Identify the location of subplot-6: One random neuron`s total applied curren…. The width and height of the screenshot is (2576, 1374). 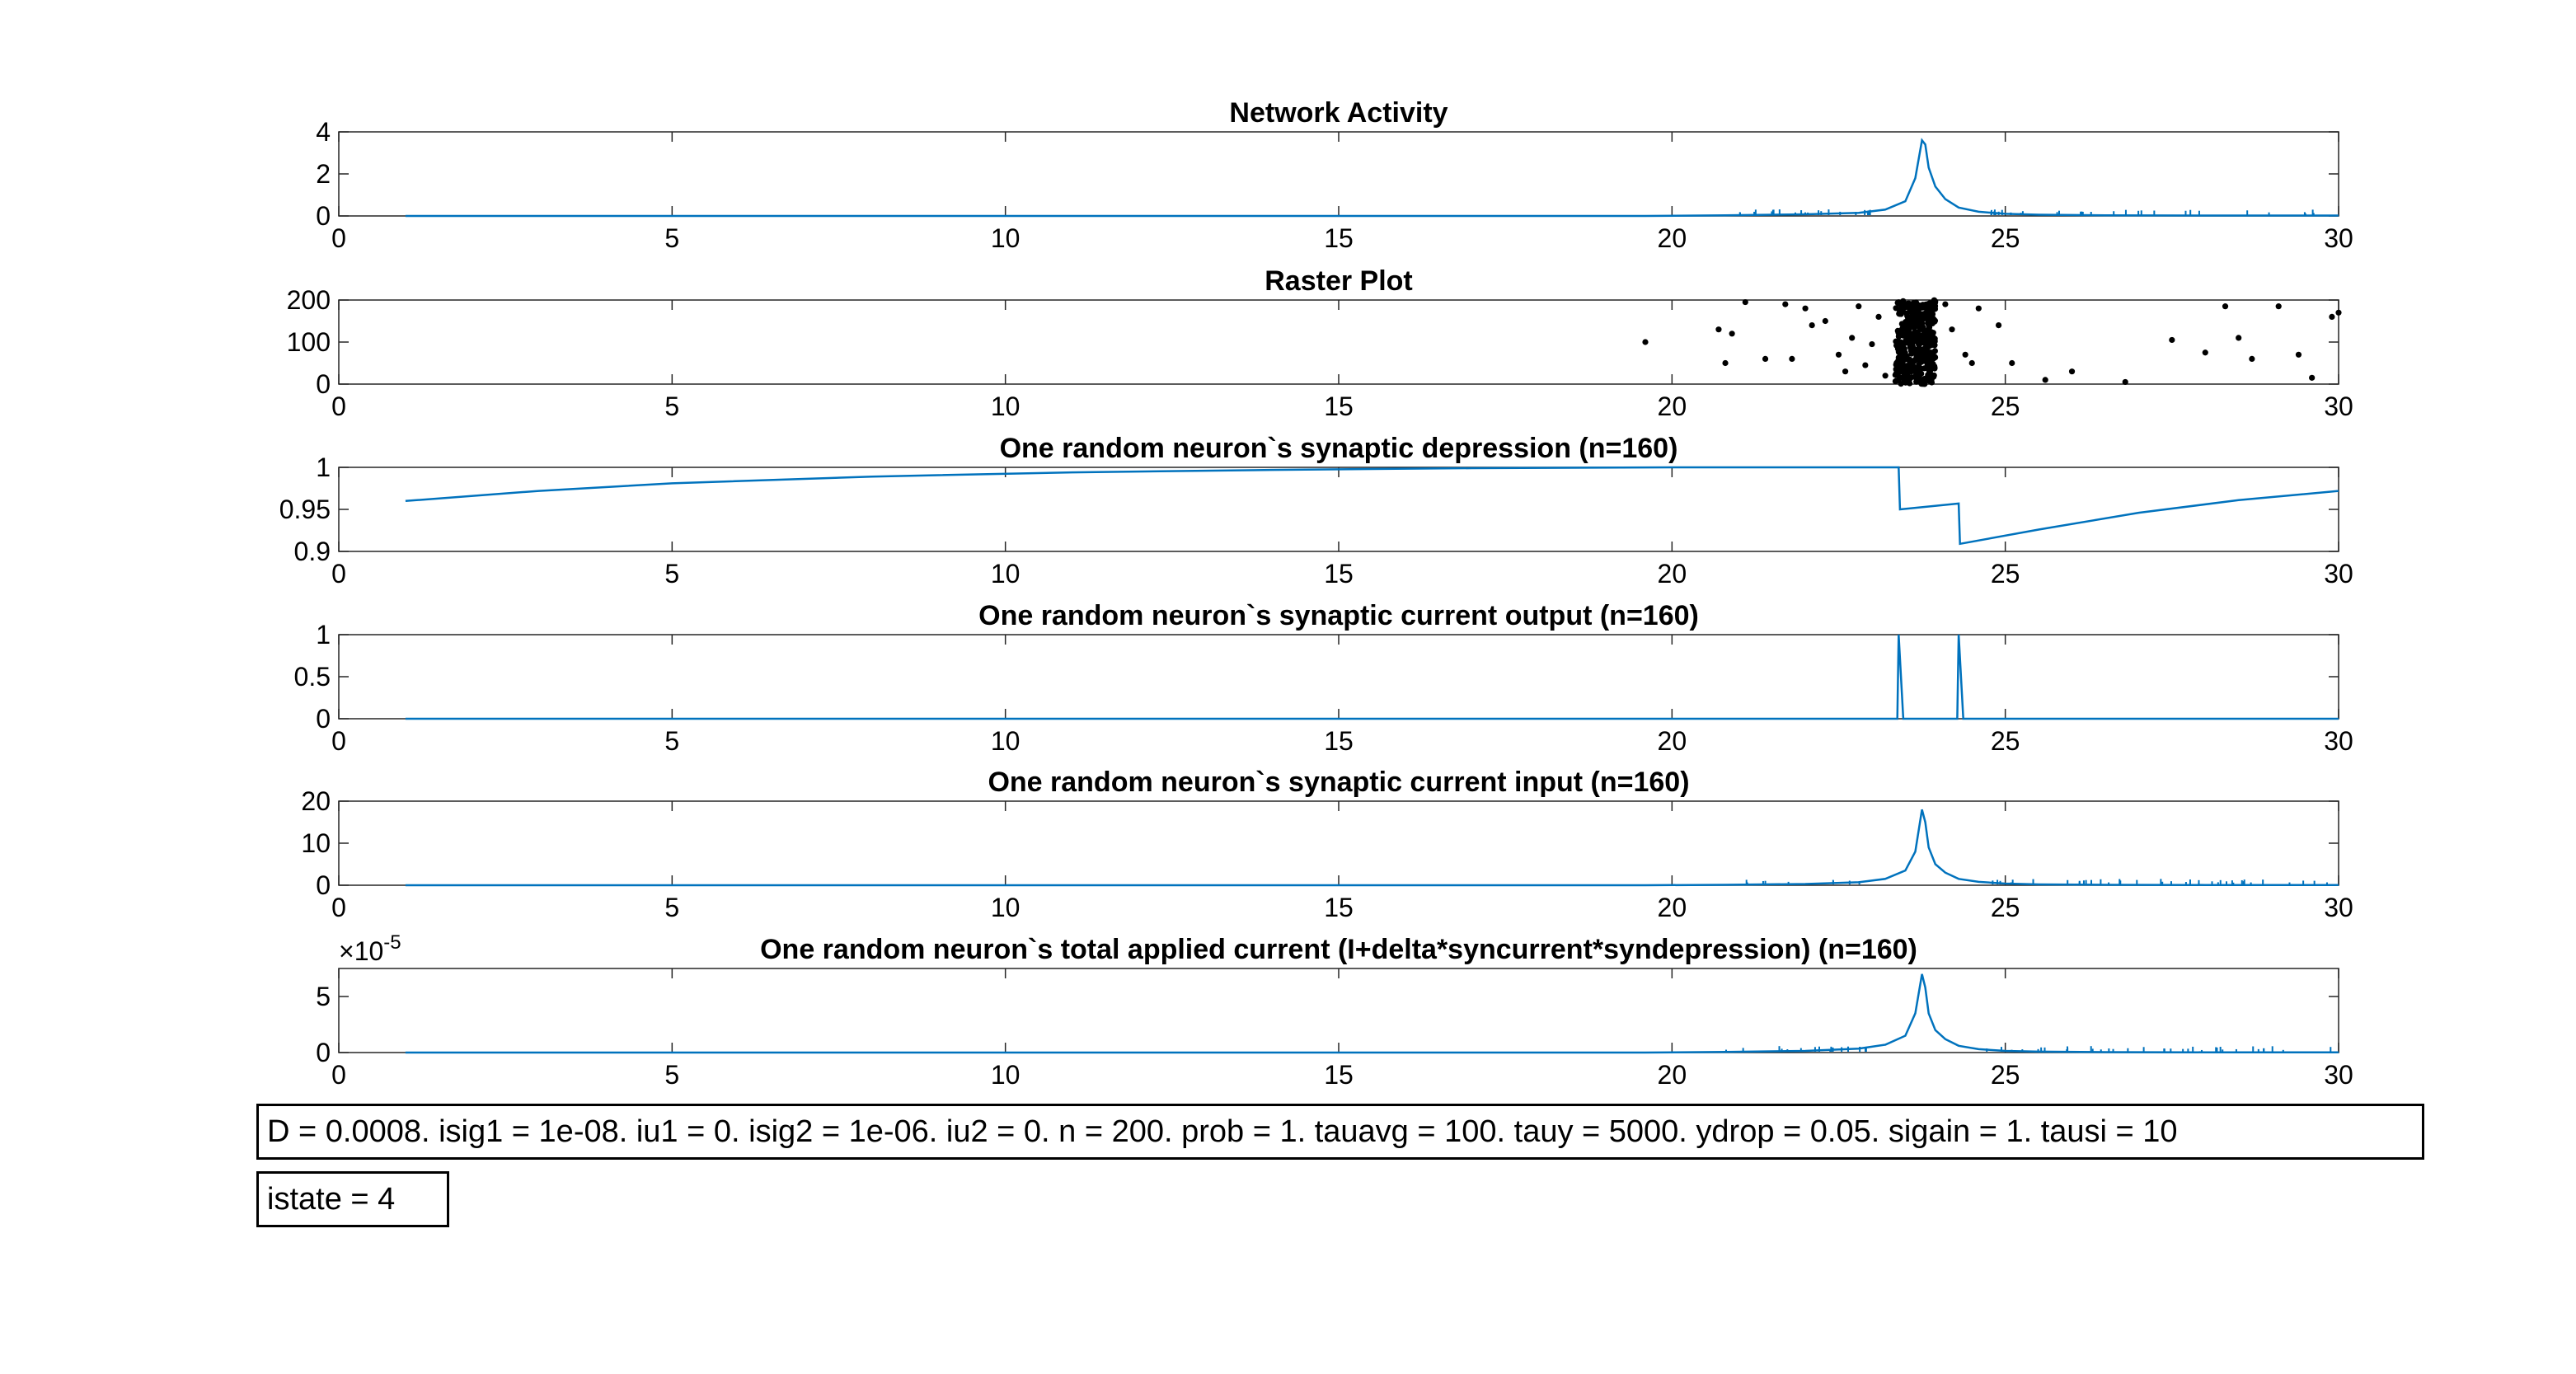
(1334, 1010).